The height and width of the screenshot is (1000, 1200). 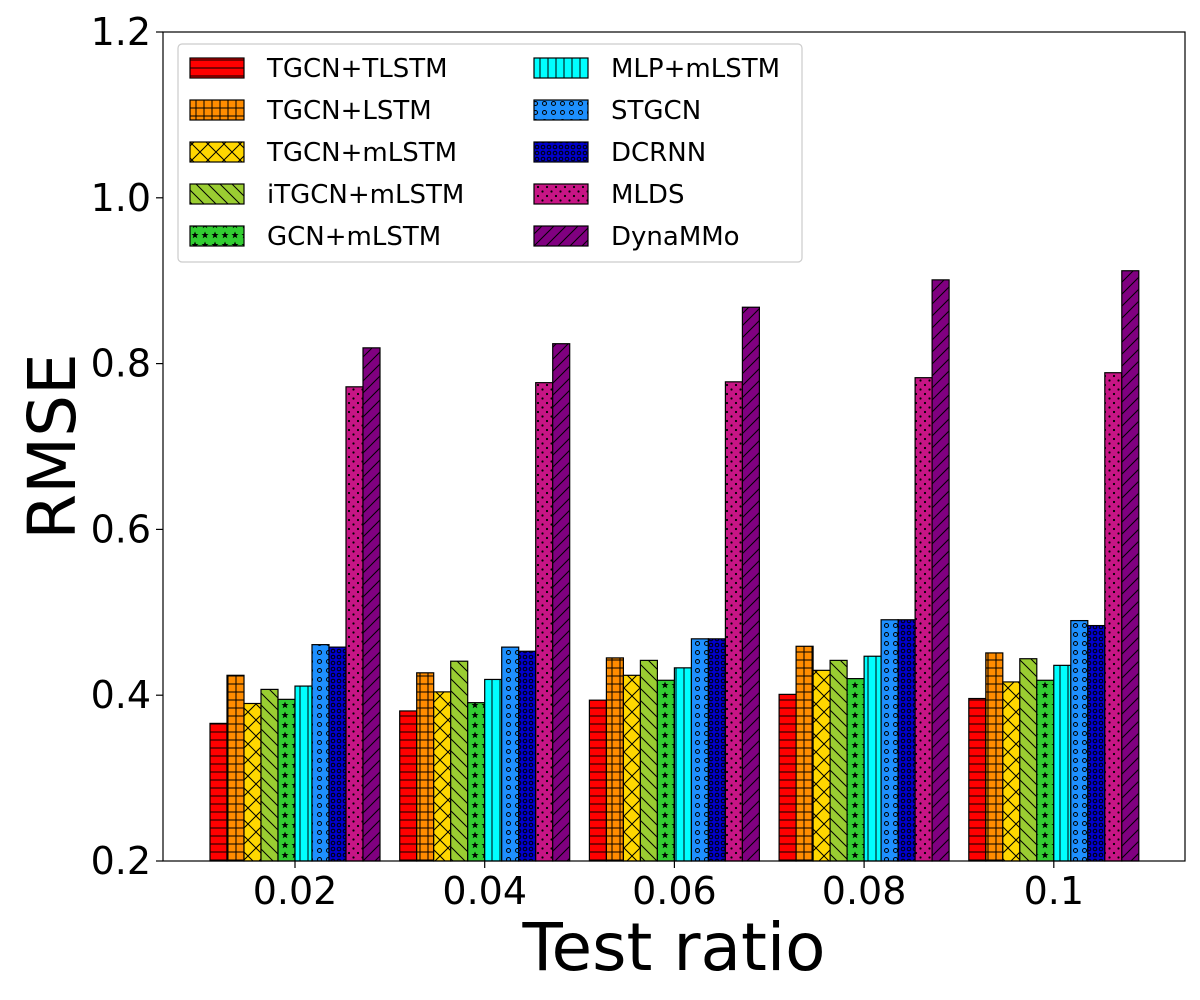 What do you see at coordinates (490, 153) in the screenshot?
I see `legend-box` at bounding box center [490, 153].